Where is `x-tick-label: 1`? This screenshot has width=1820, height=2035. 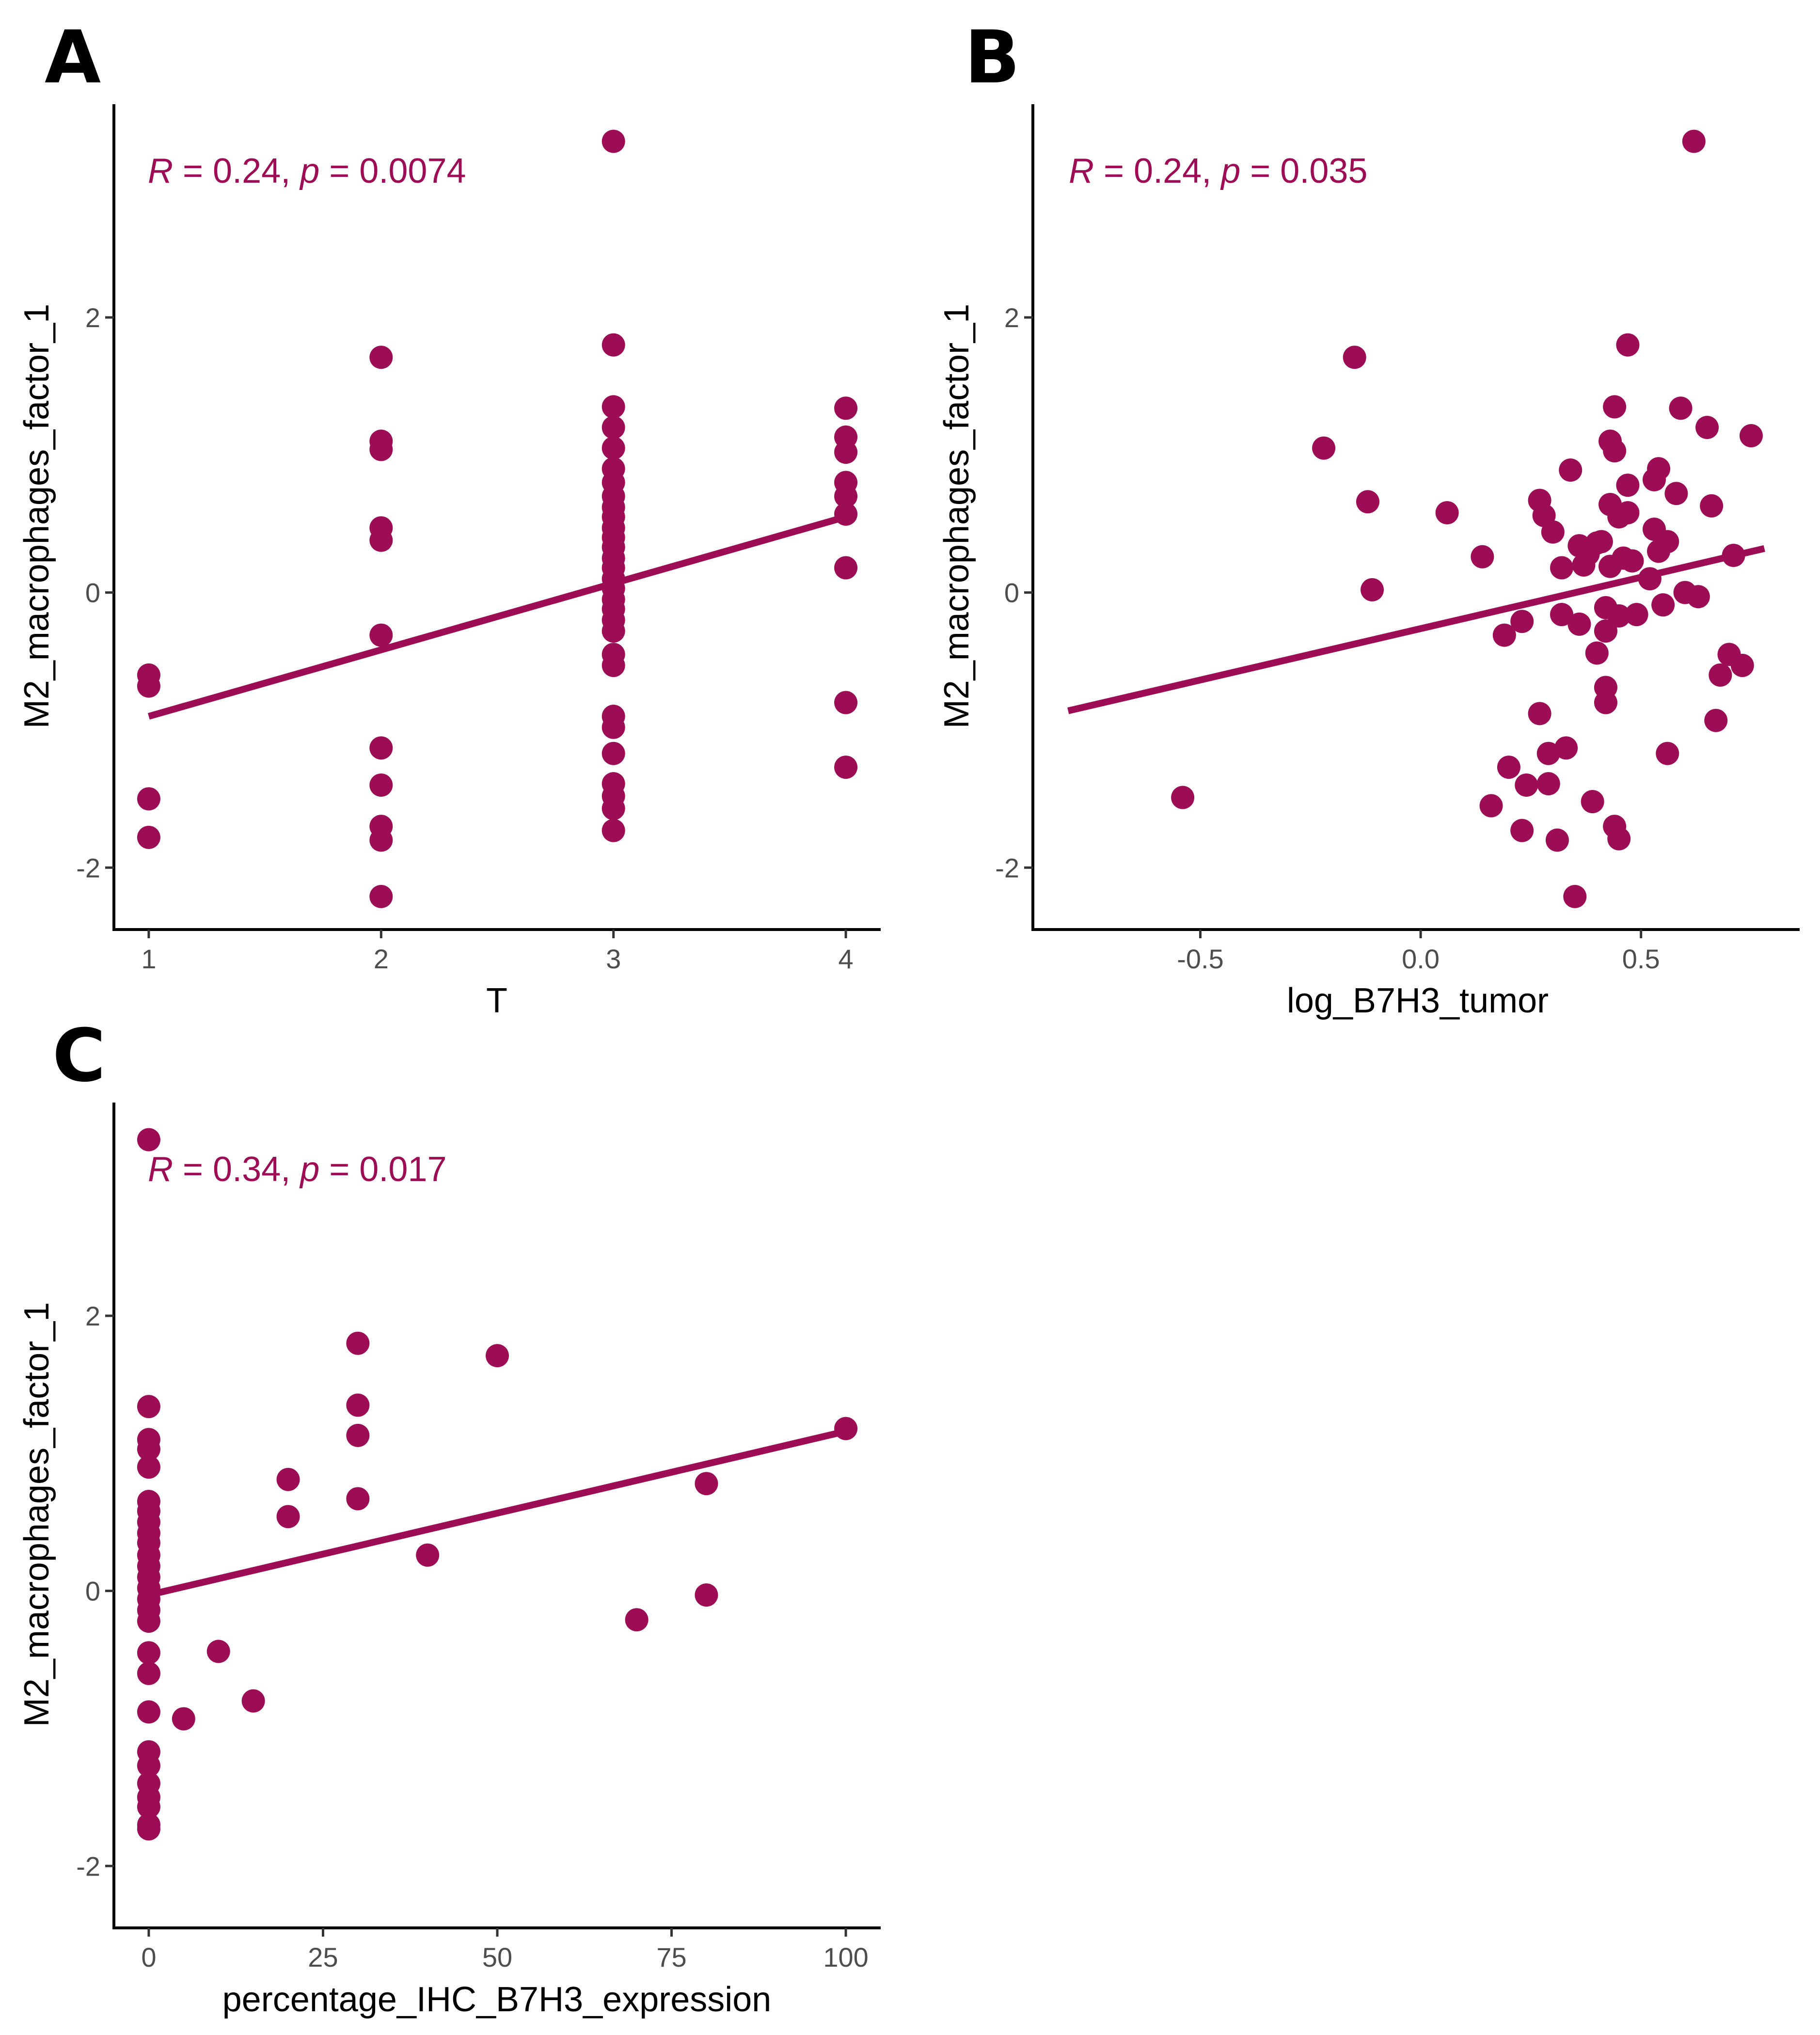
x-tick-label: 1 is located at coordinates (149, 959).